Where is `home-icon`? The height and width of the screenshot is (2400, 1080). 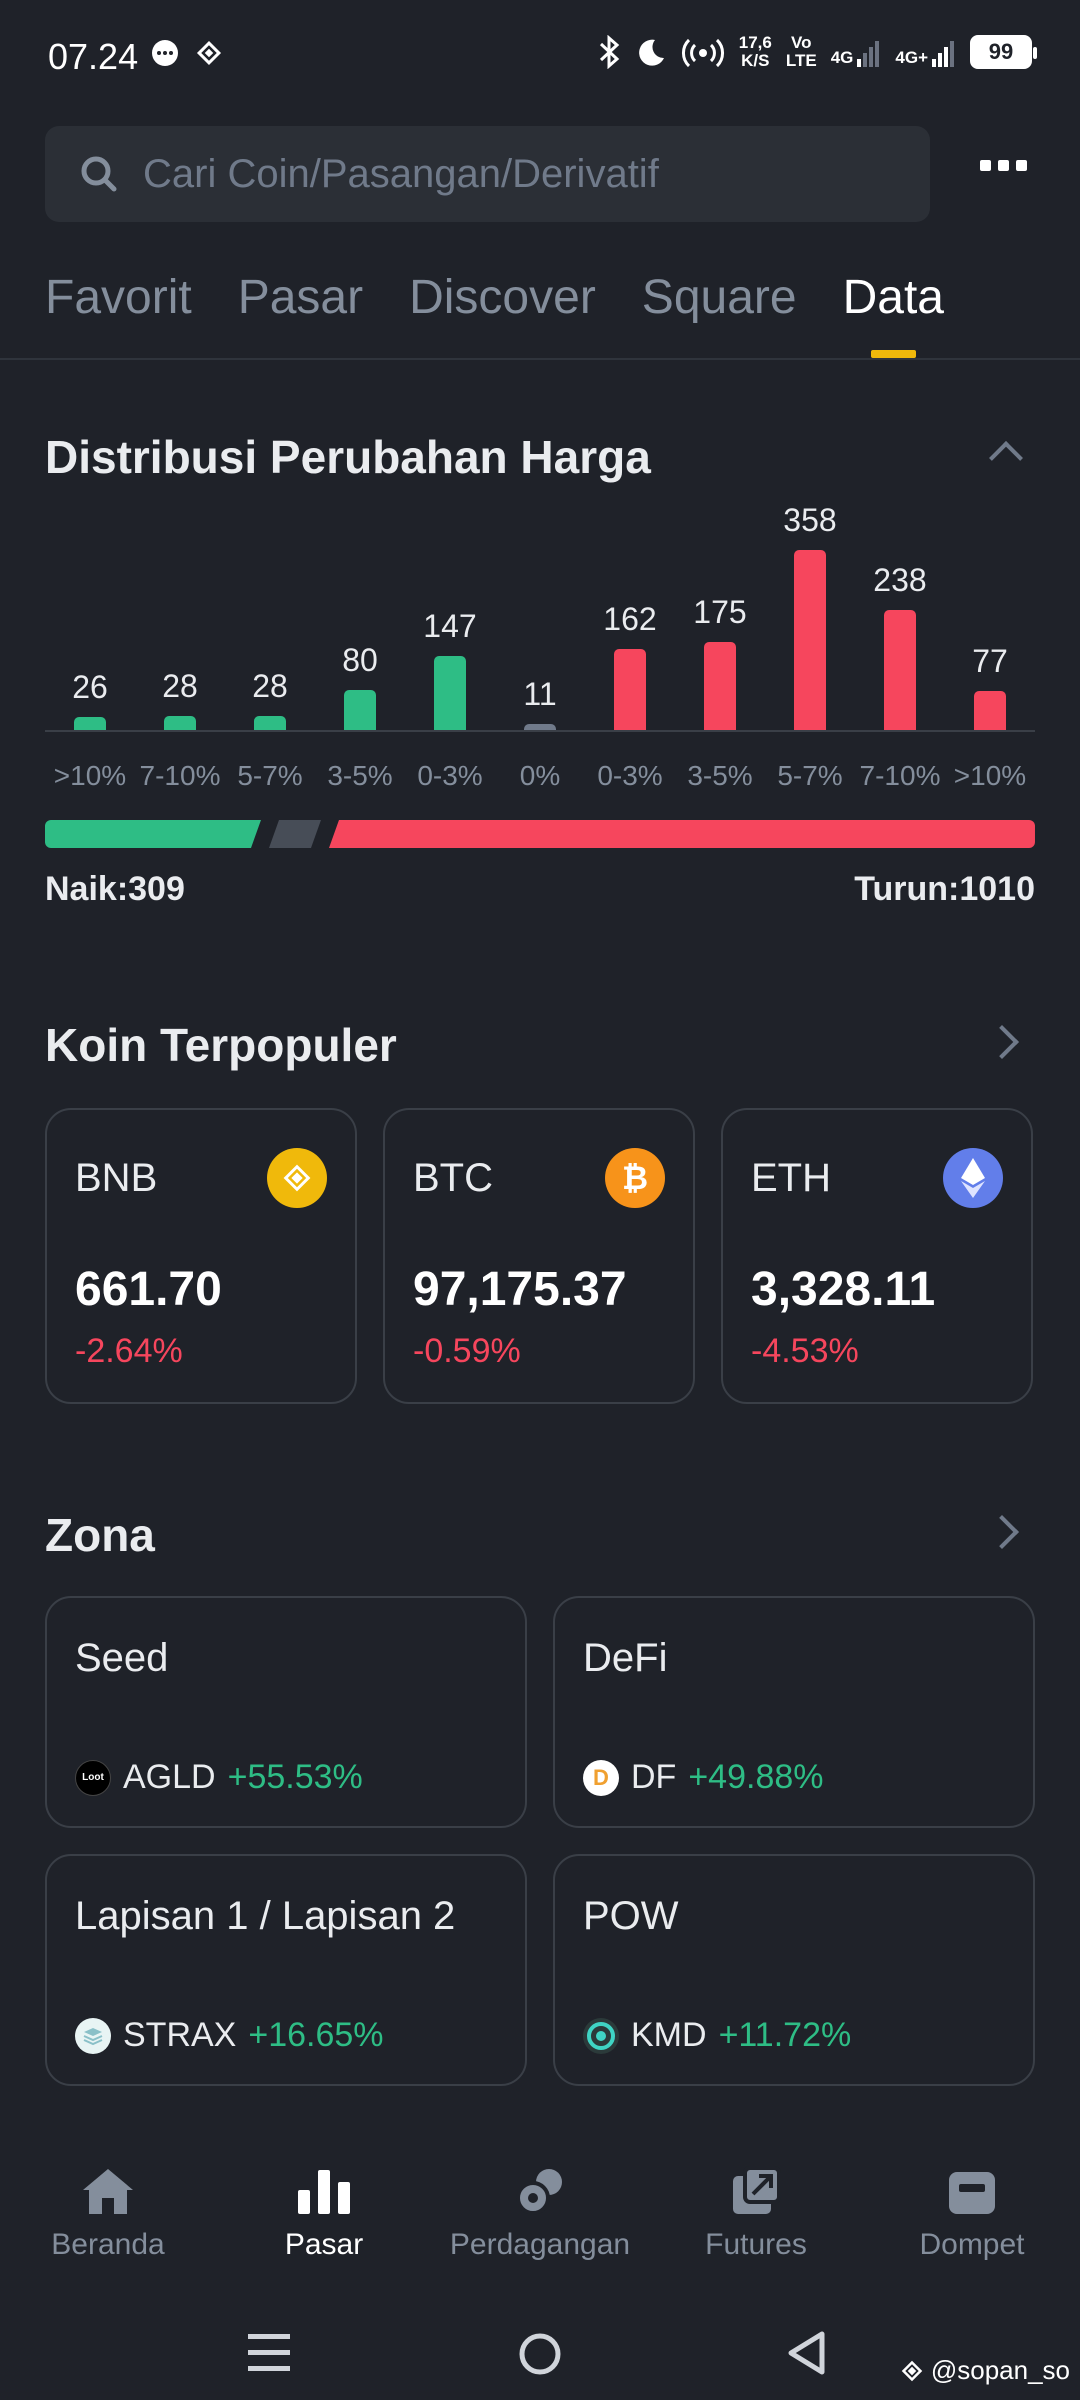
home-icon is located at coordinates (108, 2190).